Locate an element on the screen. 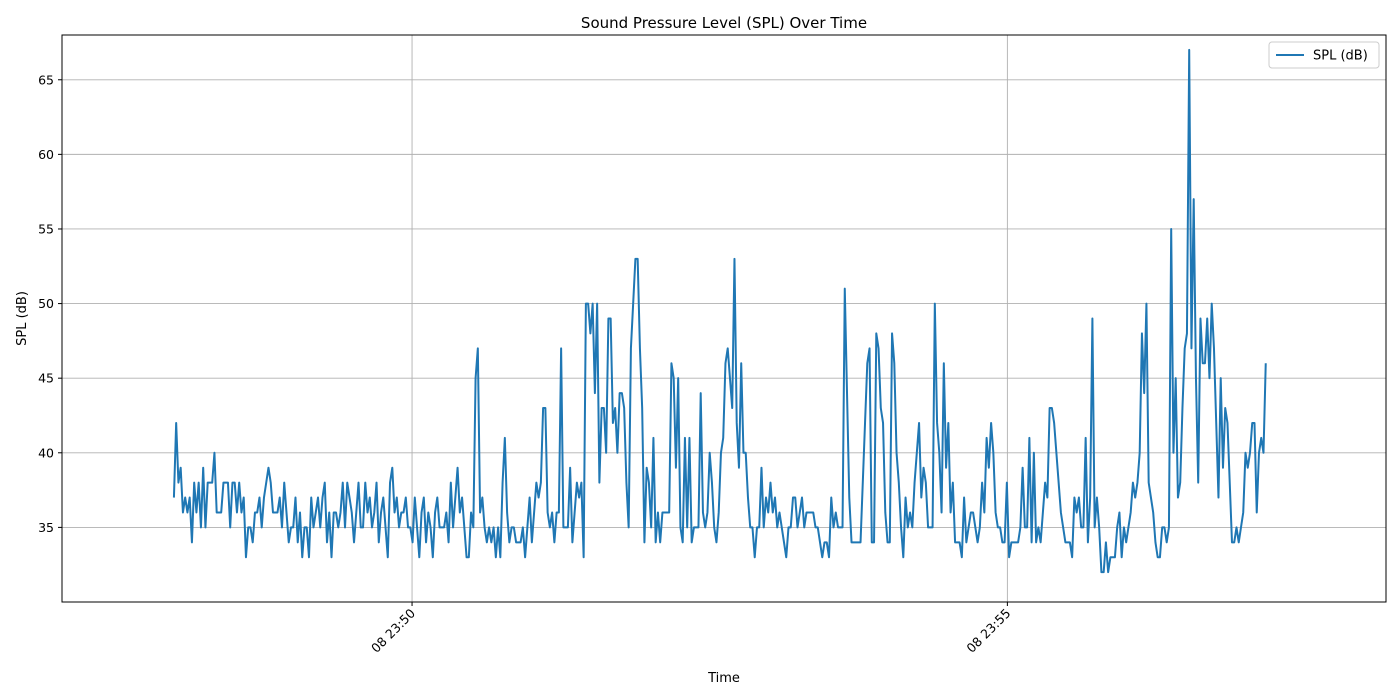 This screenshot has height=700, width=1400. y-tick-label: 50 is located at coordinates (46, 303).